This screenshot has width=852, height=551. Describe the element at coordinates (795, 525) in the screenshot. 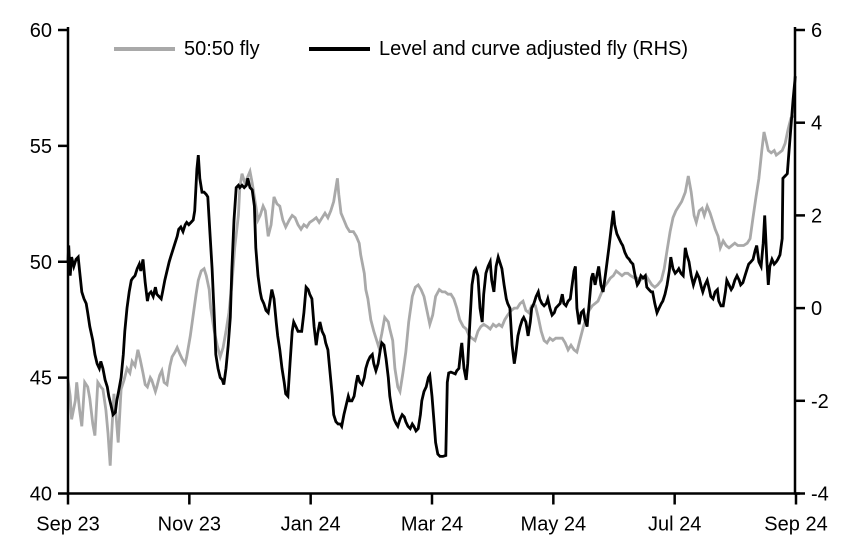

I see `x-tick-label: Sep 24` at that location.